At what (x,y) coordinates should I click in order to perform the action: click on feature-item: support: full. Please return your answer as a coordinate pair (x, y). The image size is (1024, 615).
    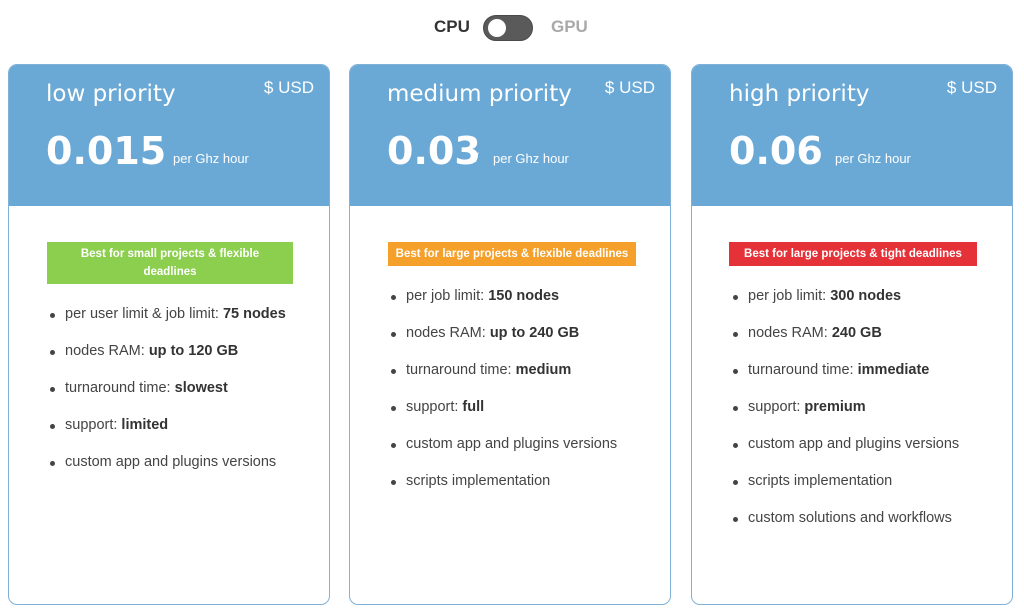
    Looking at the image, I should click on (516, 407).